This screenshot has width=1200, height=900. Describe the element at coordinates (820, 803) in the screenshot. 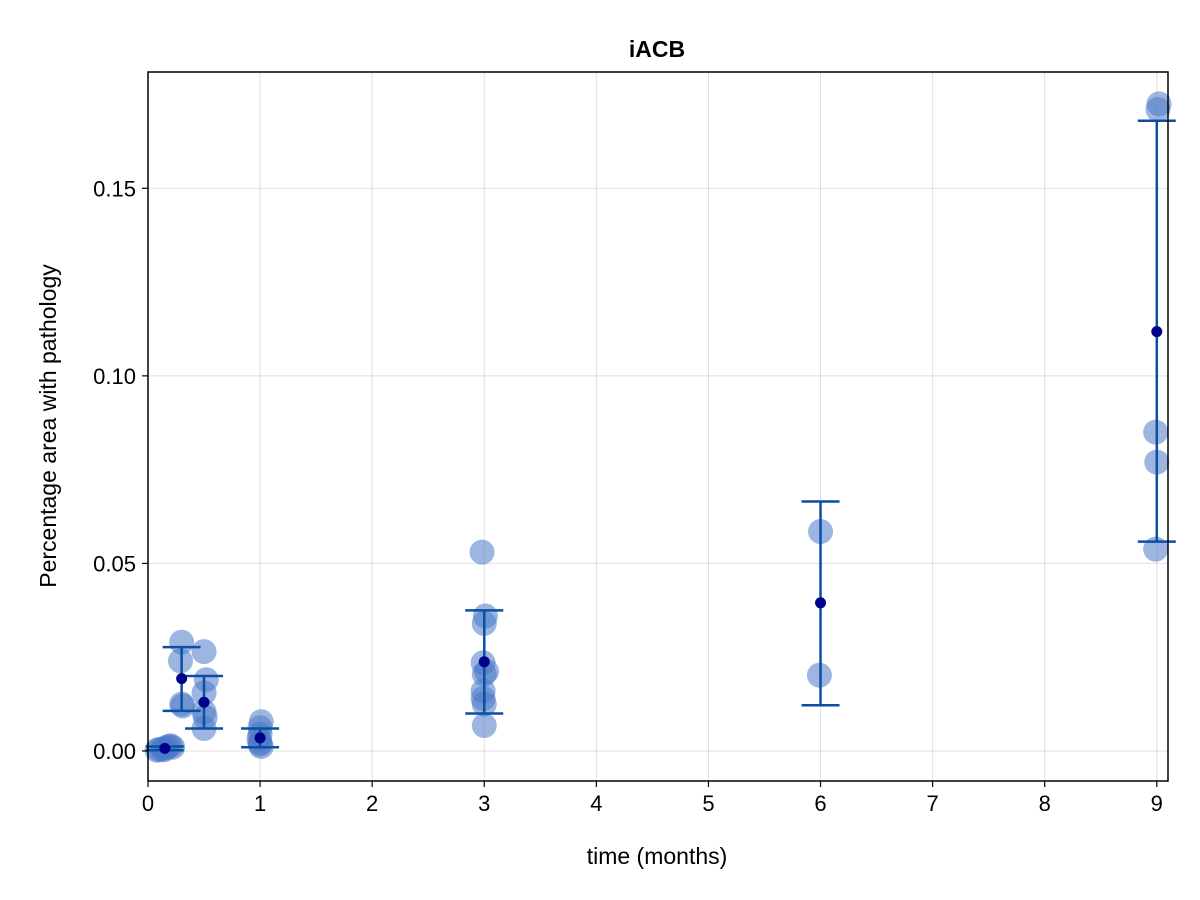

I see `x-tick-label: 6` at that location.